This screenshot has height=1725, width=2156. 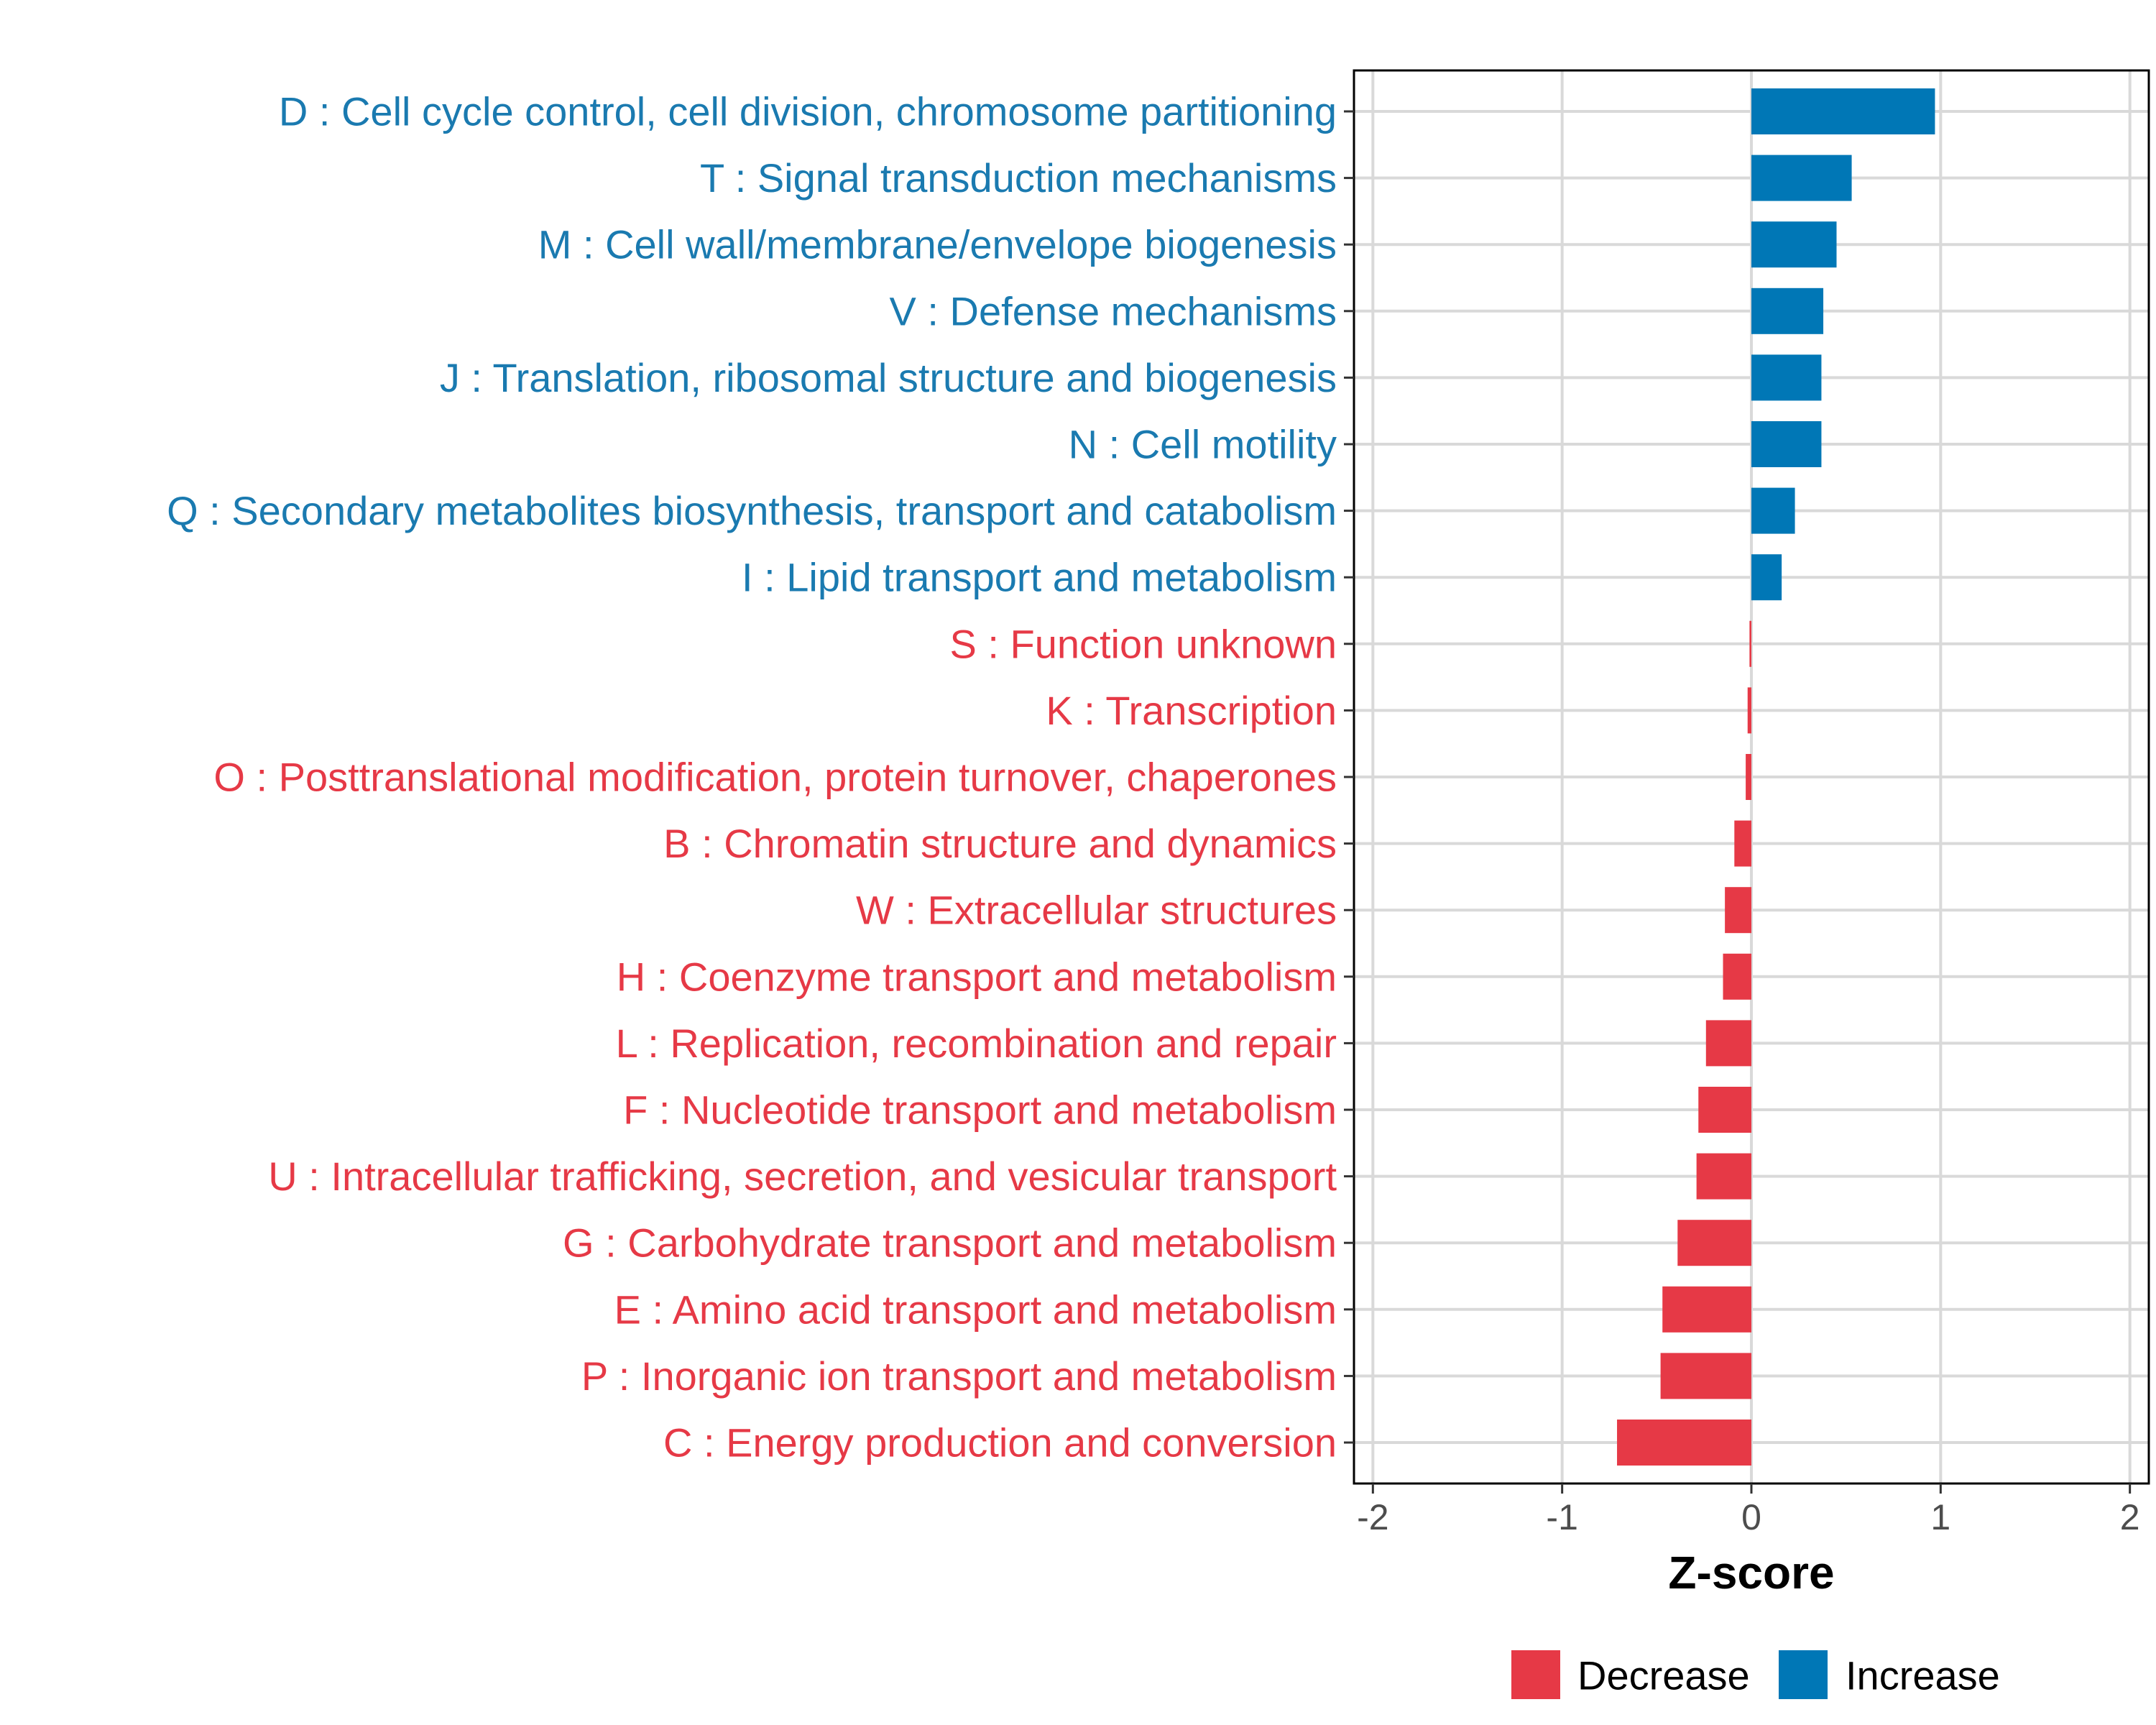 What do you see at coordinates (1096, 910) in the screenshot?
I see `category-label: W : Extracellular structures` at bounding box center [1096, 910].